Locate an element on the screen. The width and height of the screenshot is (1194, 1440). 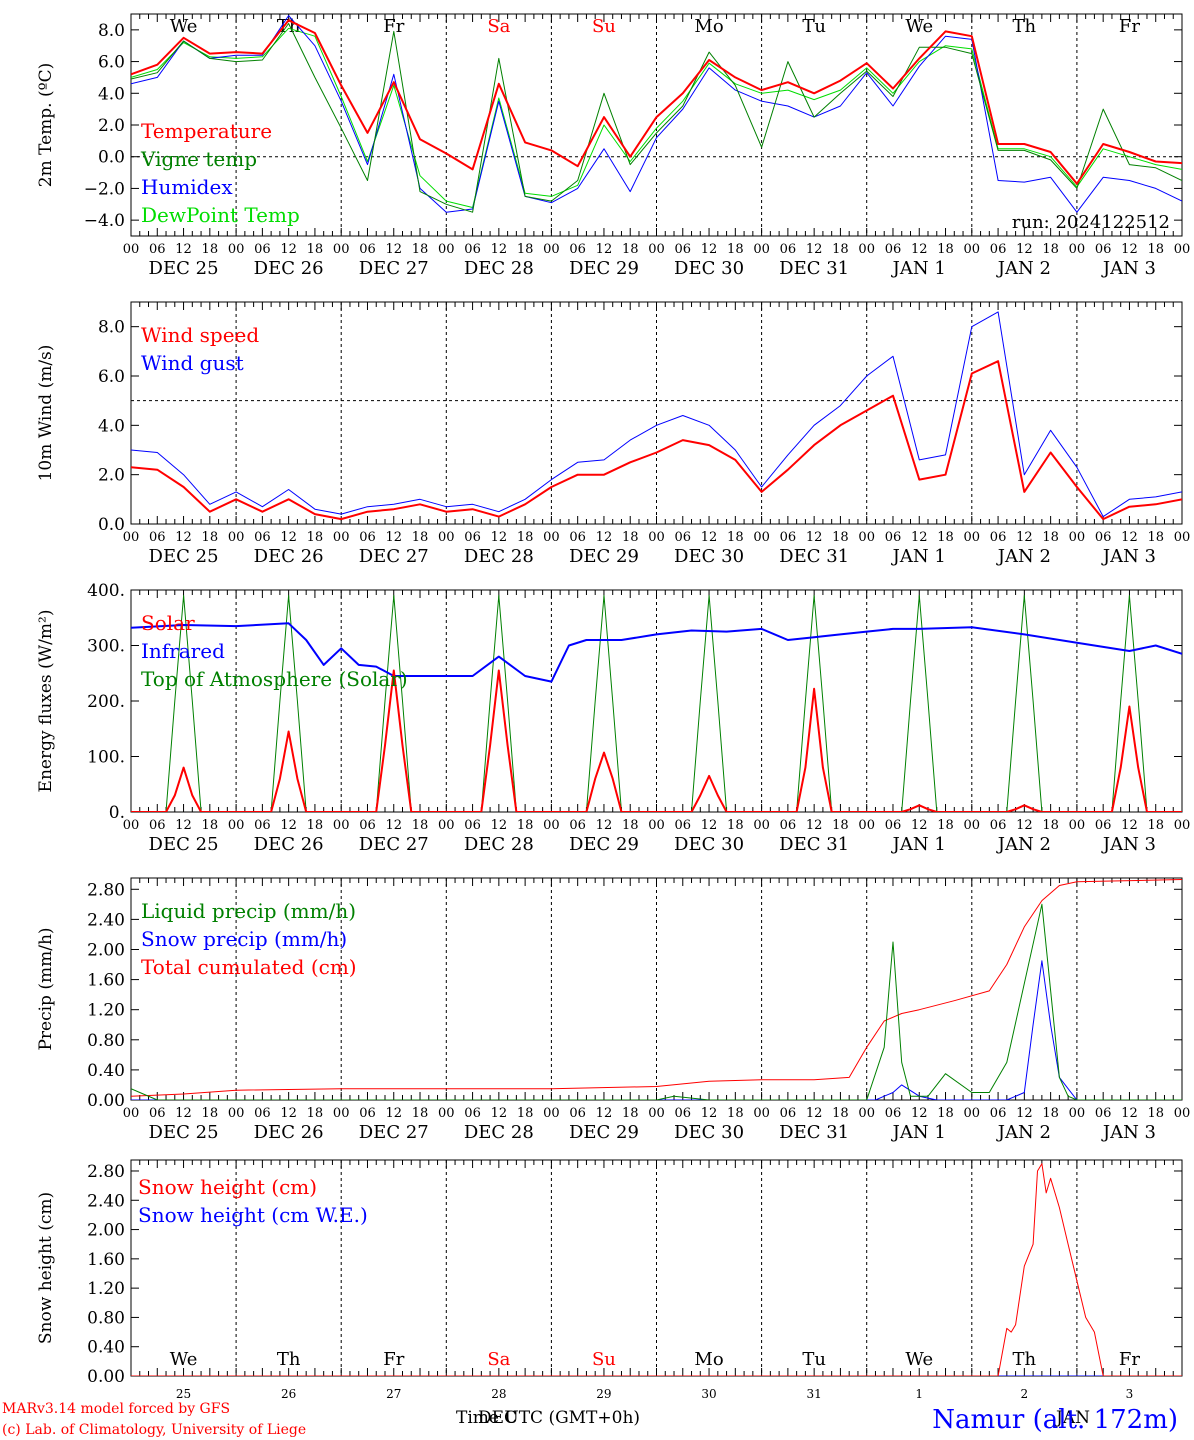
bottom-day-numbers: 25 26 27 28 29 30 31 1 2 3 is located at coordinates (654, 1394).